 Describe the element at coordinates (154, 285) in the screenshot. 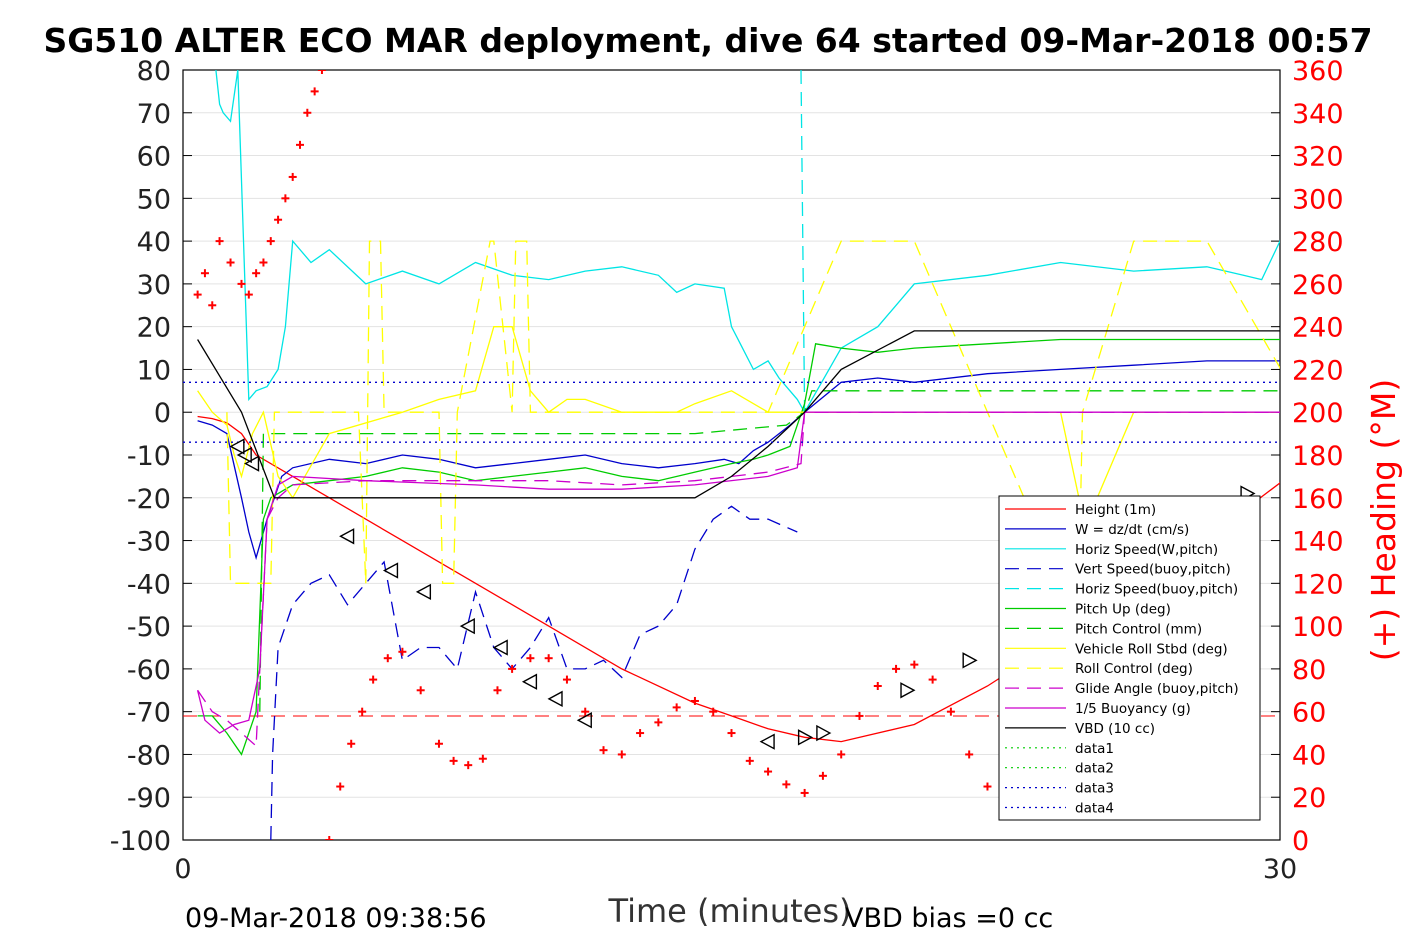

I see `left-tick-label: 30` at that location.